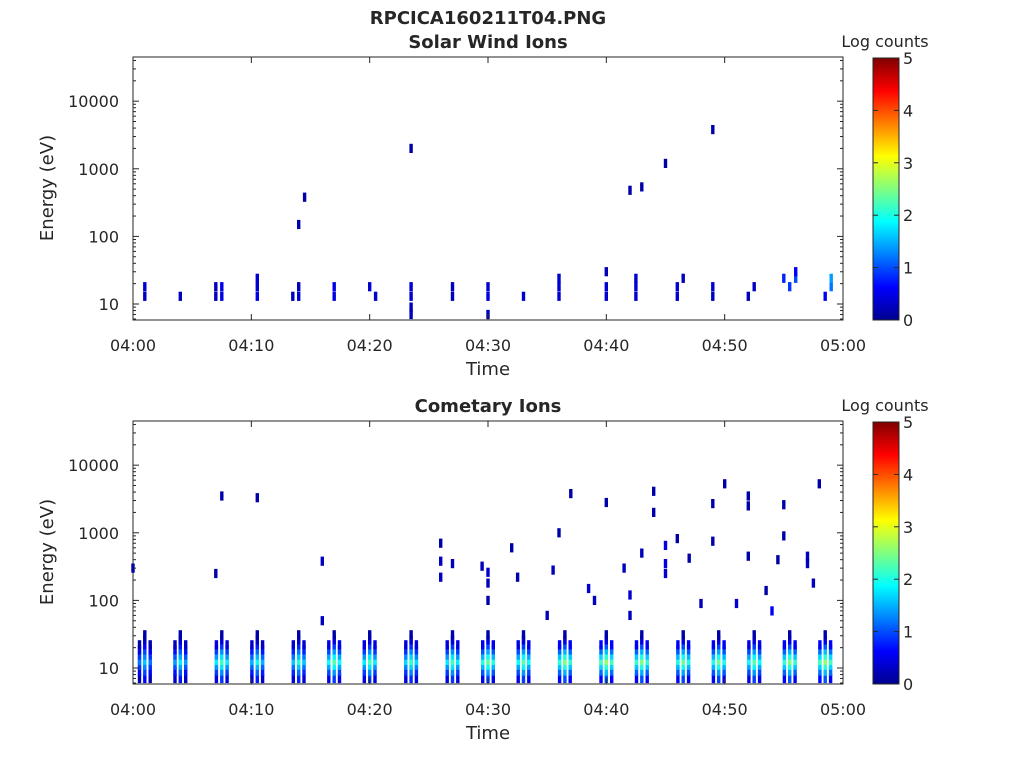 The width and height of the screenshot is (1024, 768). I want to click on cometary-x-tick-label: 04:00, so click(133, 709).